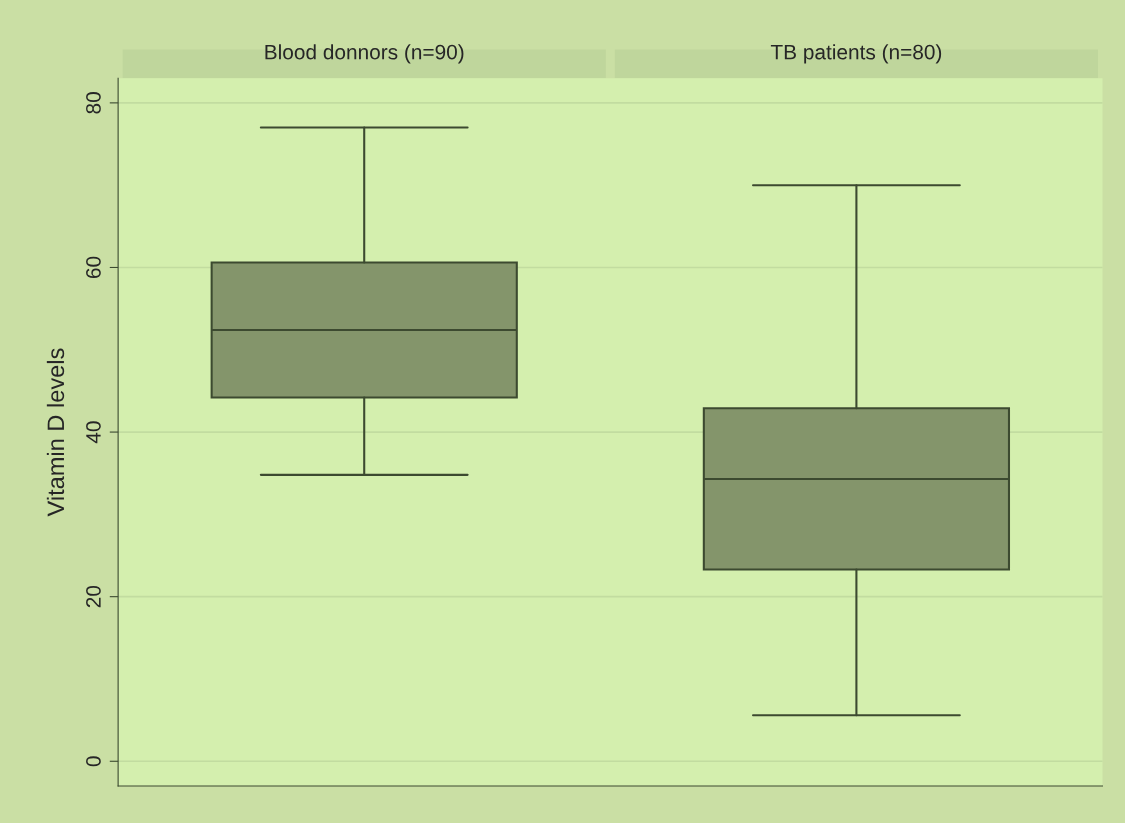  Describe the element at coordinates (93, 432) in the screenshot. I see `y-tick-label: 40` at that location.